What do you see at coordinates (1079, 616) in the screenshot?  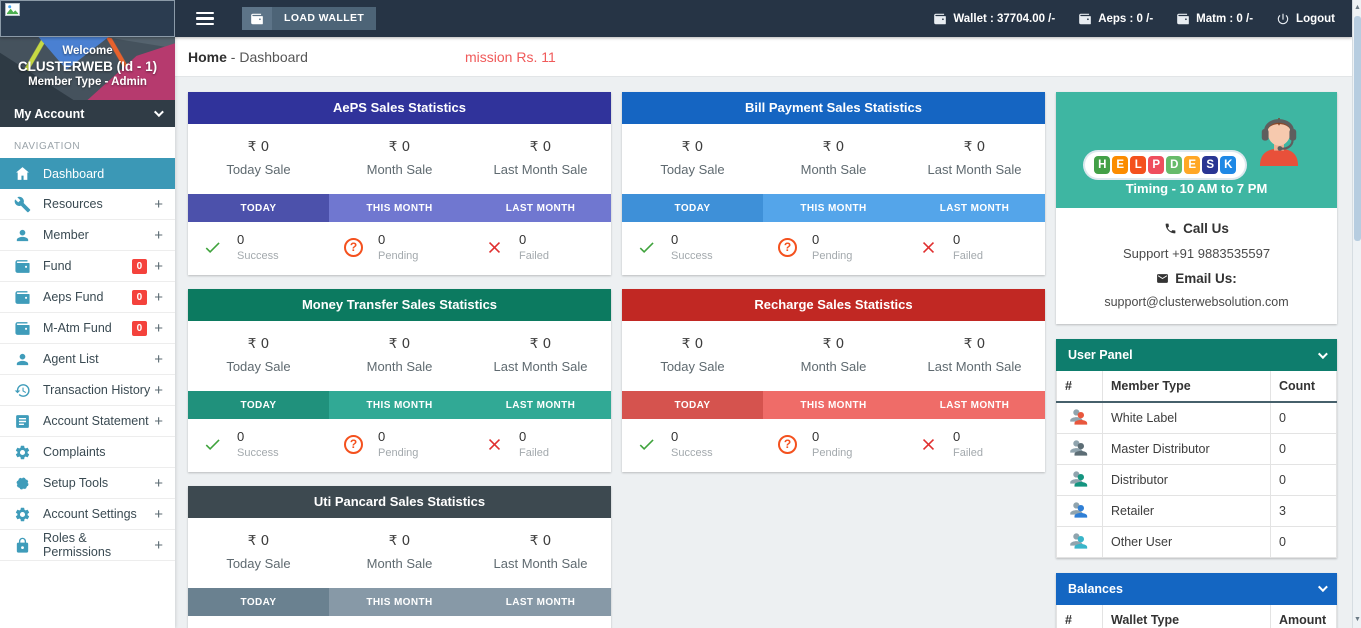 I see `col-number: #` at bounding box center [1079, 616].